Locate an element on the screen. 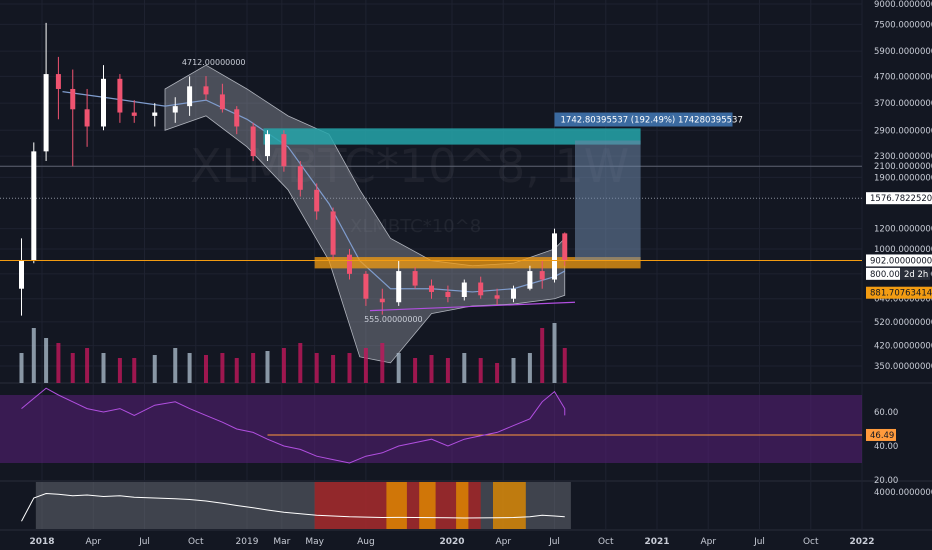  price-label: 800.00 is located at coordinates (885, 275).